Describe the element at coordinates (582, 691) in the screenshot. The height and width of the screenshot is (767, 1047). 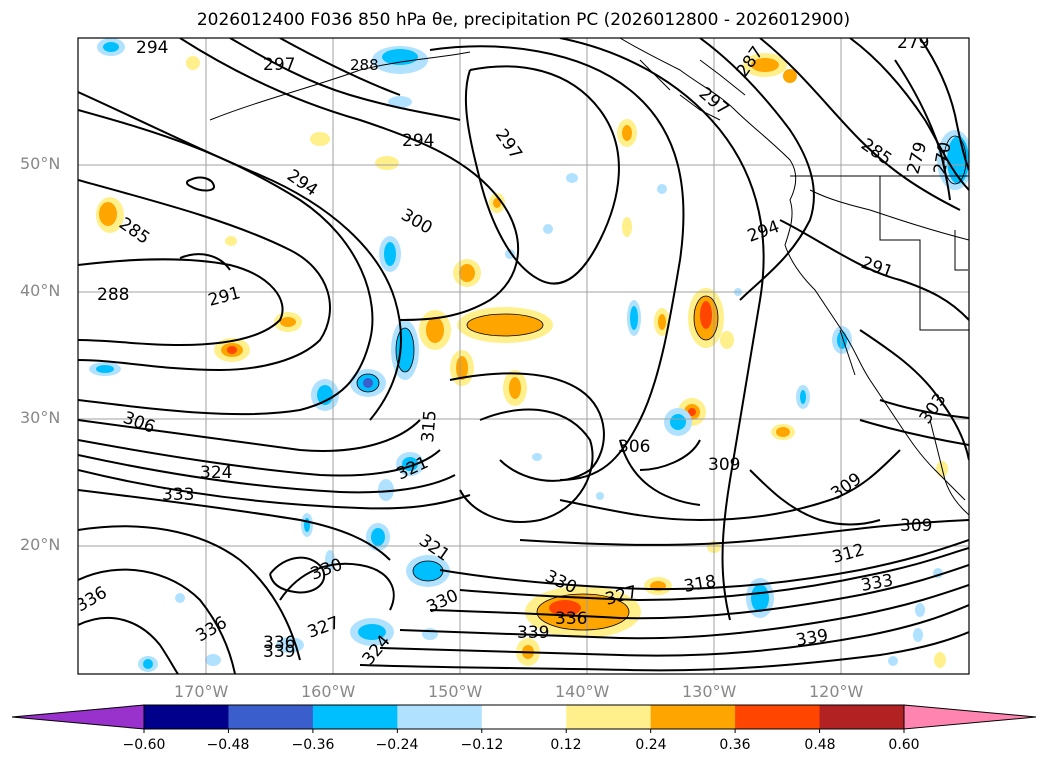
I see `lon-tick-label: 140°W` at that location.